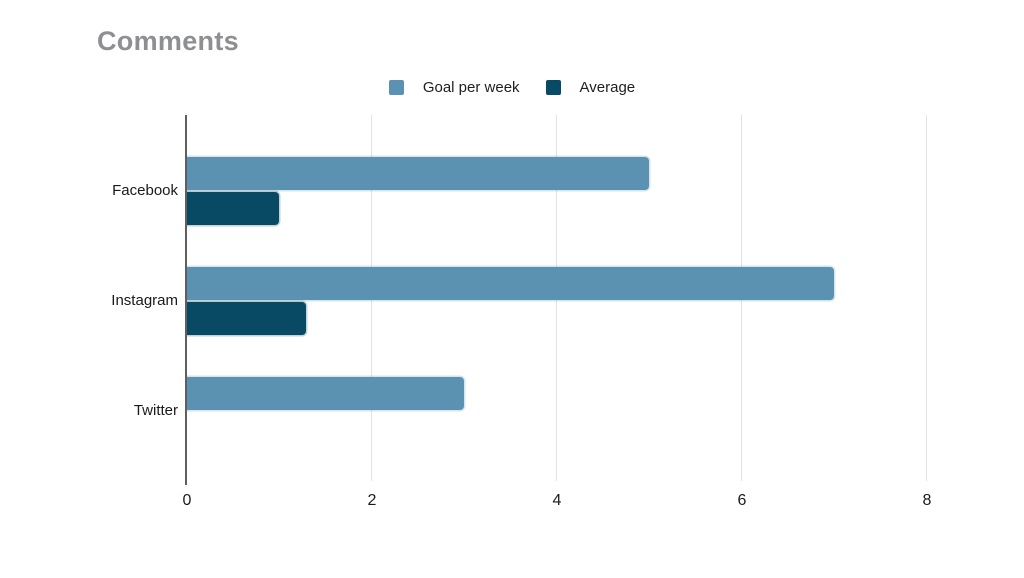 The width and height of the screenshot is (1024, 578). What do you see at coordinates (144, 300) in the screenshot?
I see `category-label-instagram: Instagram` at bounding box center [144, 300].